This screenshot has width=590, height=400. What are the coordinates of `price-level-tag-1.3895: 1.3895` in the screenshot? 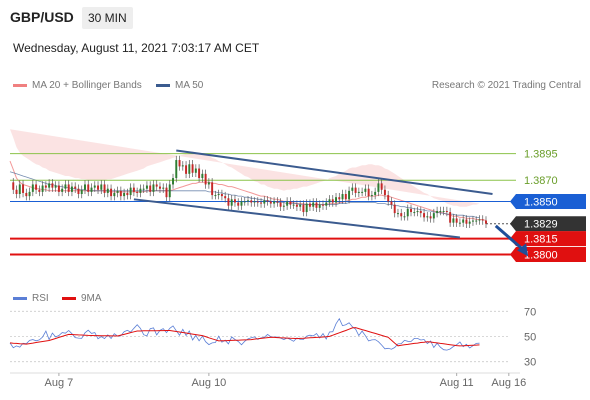 It's located at (541, 155).